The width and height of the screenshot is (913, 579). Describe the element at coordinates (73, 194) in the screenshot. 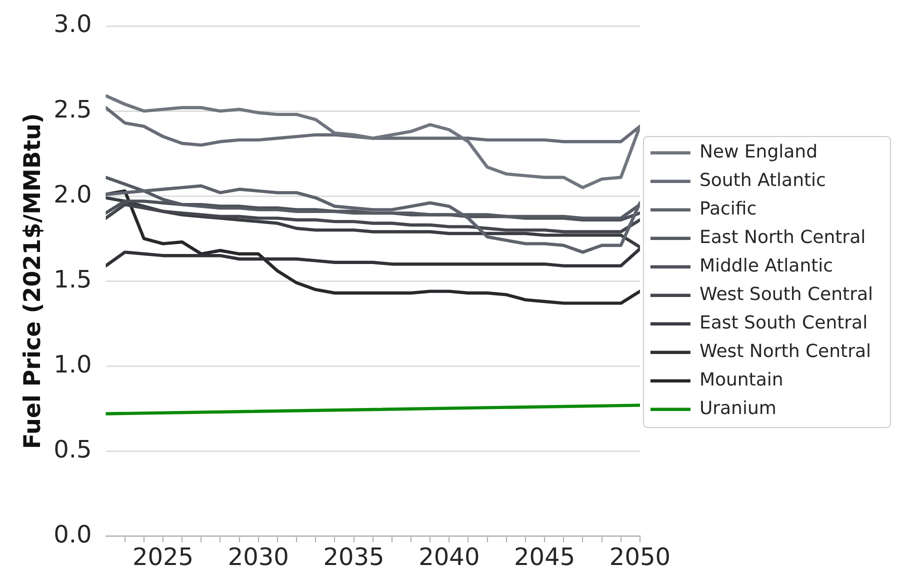

I see `y-tick-label: 2.0` at that location.